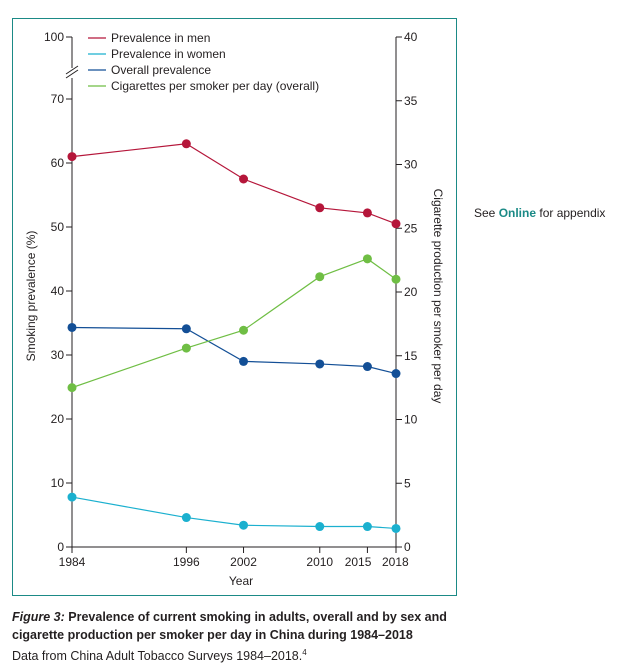 This screenshot has width=620, height=671. Describe the element at coordinates (486, 213) in the screenshot. I see `appendix-note-prefix: See` at that location.